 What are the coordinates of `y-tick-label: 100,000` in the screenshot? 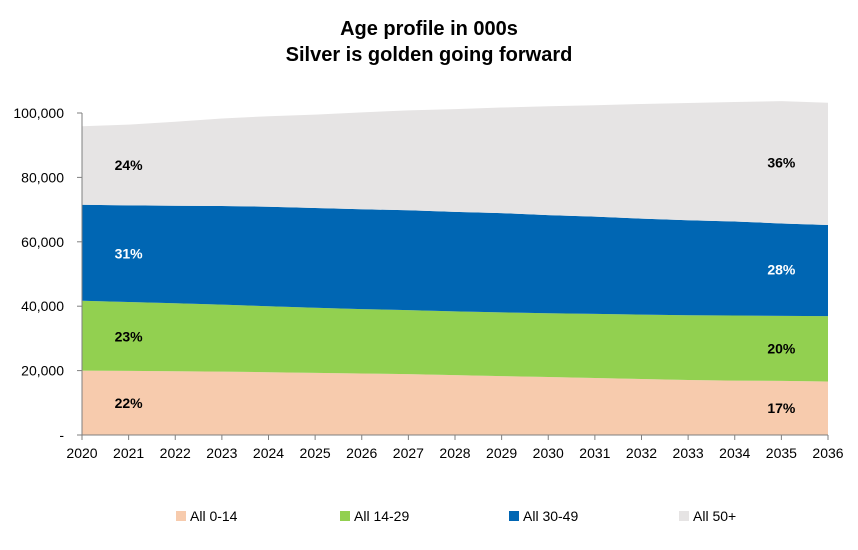 It's located at (38, 113).